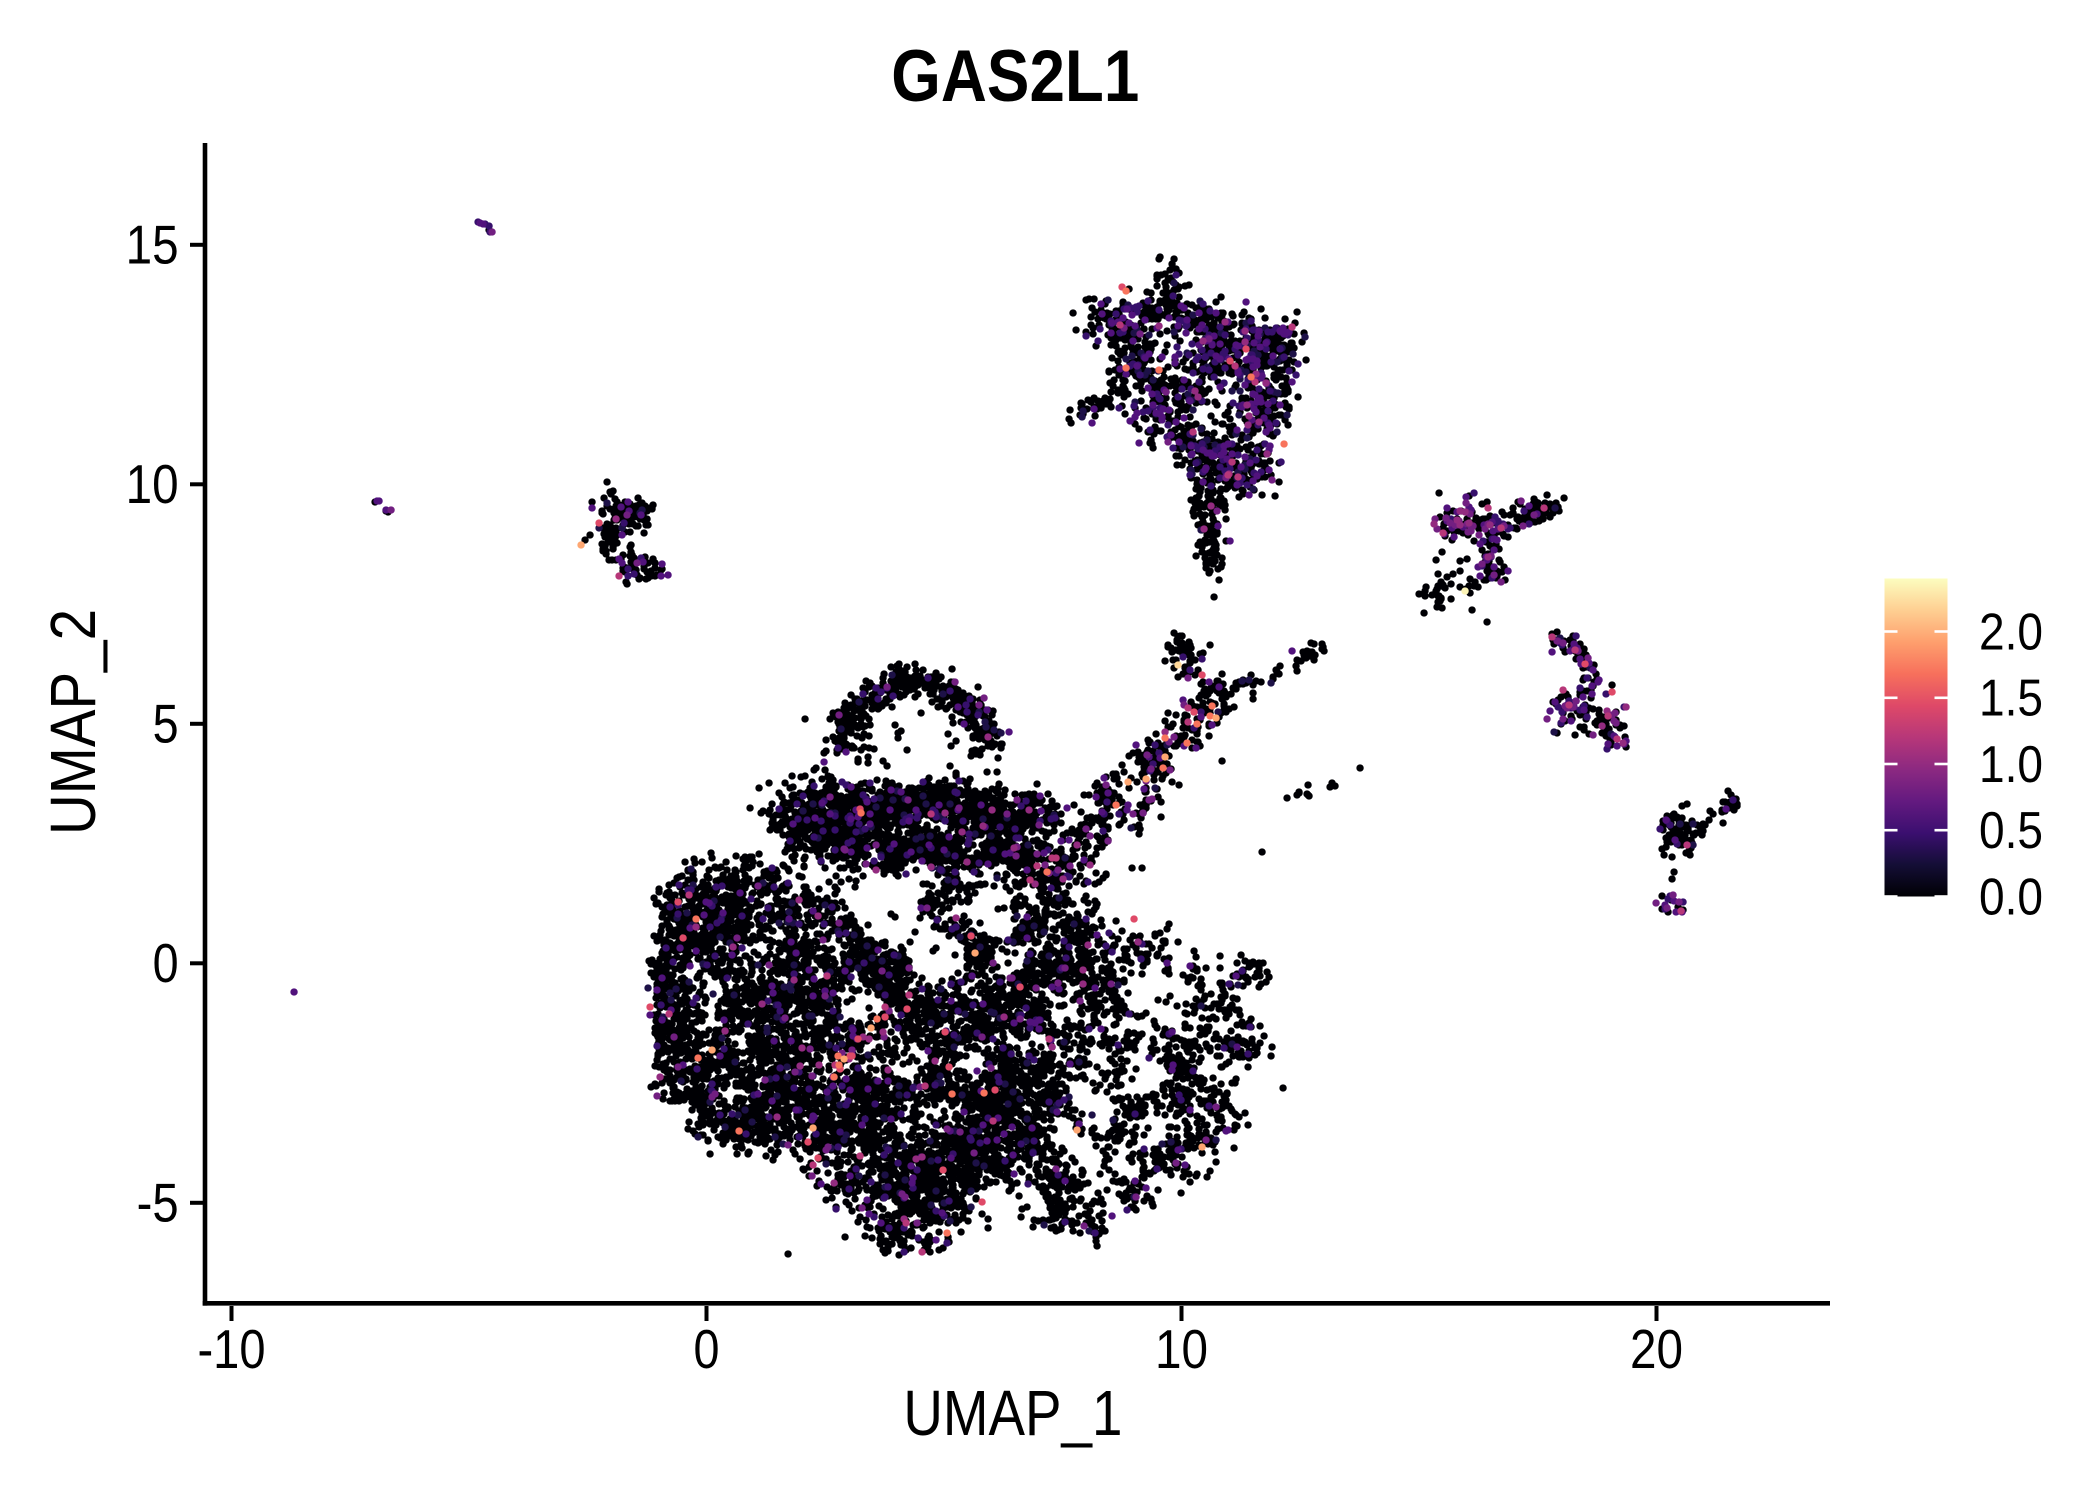 The width and height of the screenshot is (2100, 1500). Describe the element at coordinates (73, 722) in the screenshot. I see `svg-text: UMAP_2` at that location.